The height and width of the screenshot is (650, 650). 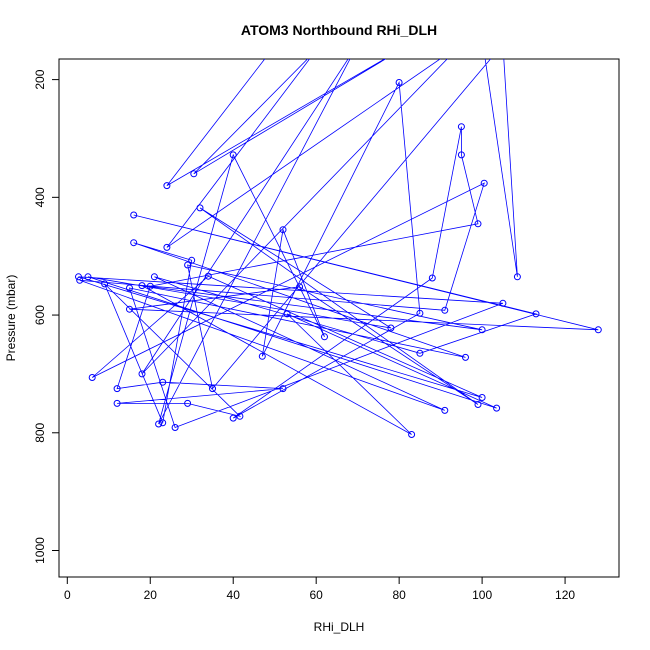 What do you see at coordinates (67, 595) in the screenshot?
I see `x-tick-label: 0` at bounding box center [67, 595].